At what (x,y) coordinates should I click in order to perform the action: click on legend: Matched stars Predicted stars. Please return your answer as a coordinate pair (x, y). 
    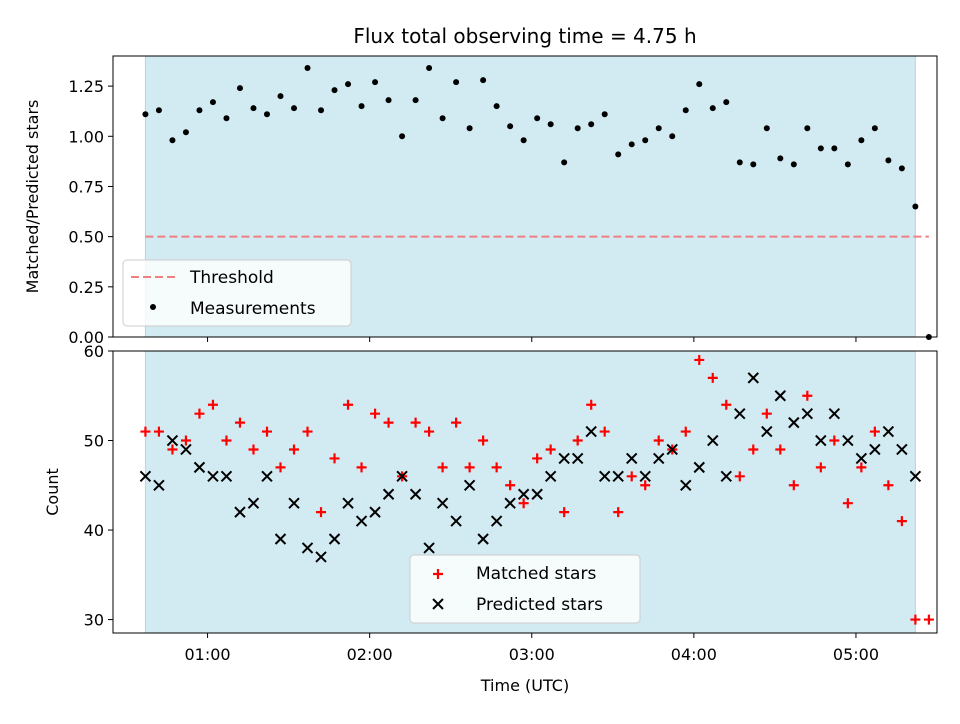
    Looking at the image, I should click on (525, 589).